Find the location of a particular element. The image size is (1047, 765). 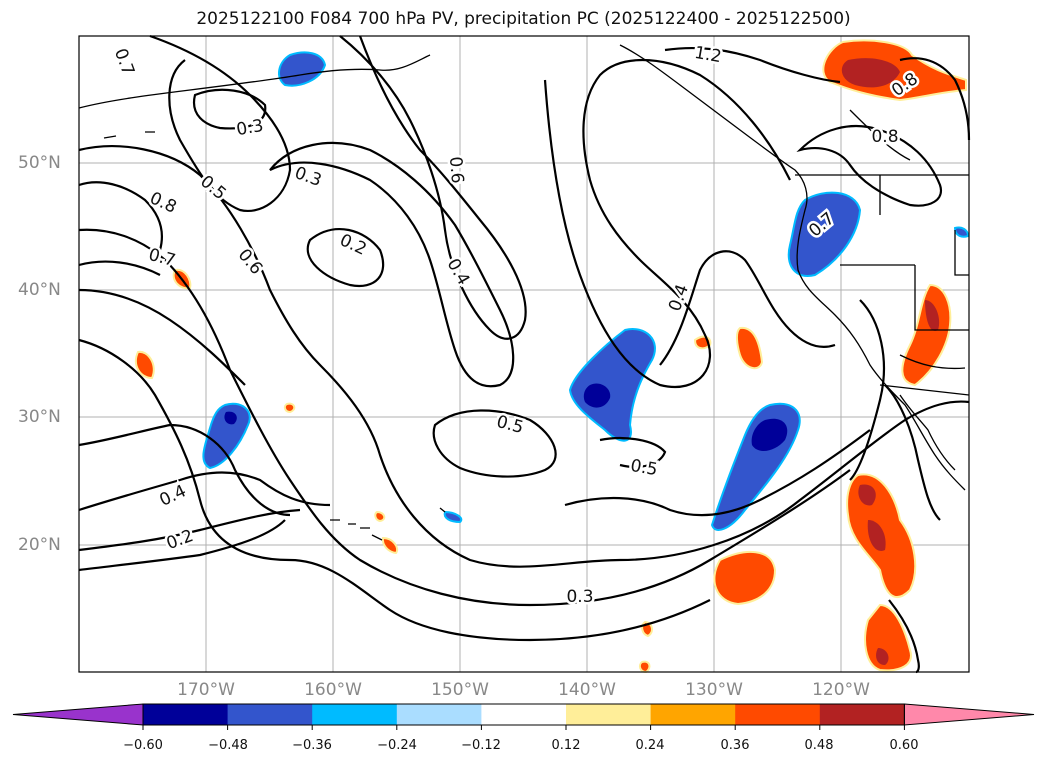

colorbar-tick-label: −0.12 is located at coordinates (481, 745).